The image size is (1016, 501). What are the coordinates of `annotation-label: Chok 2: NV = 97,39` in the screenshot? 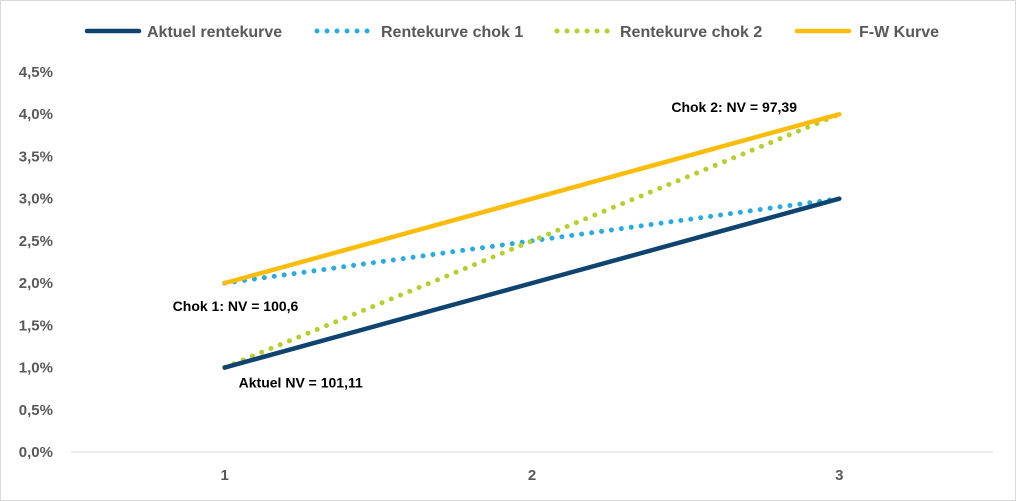 It's located at (734, 107).